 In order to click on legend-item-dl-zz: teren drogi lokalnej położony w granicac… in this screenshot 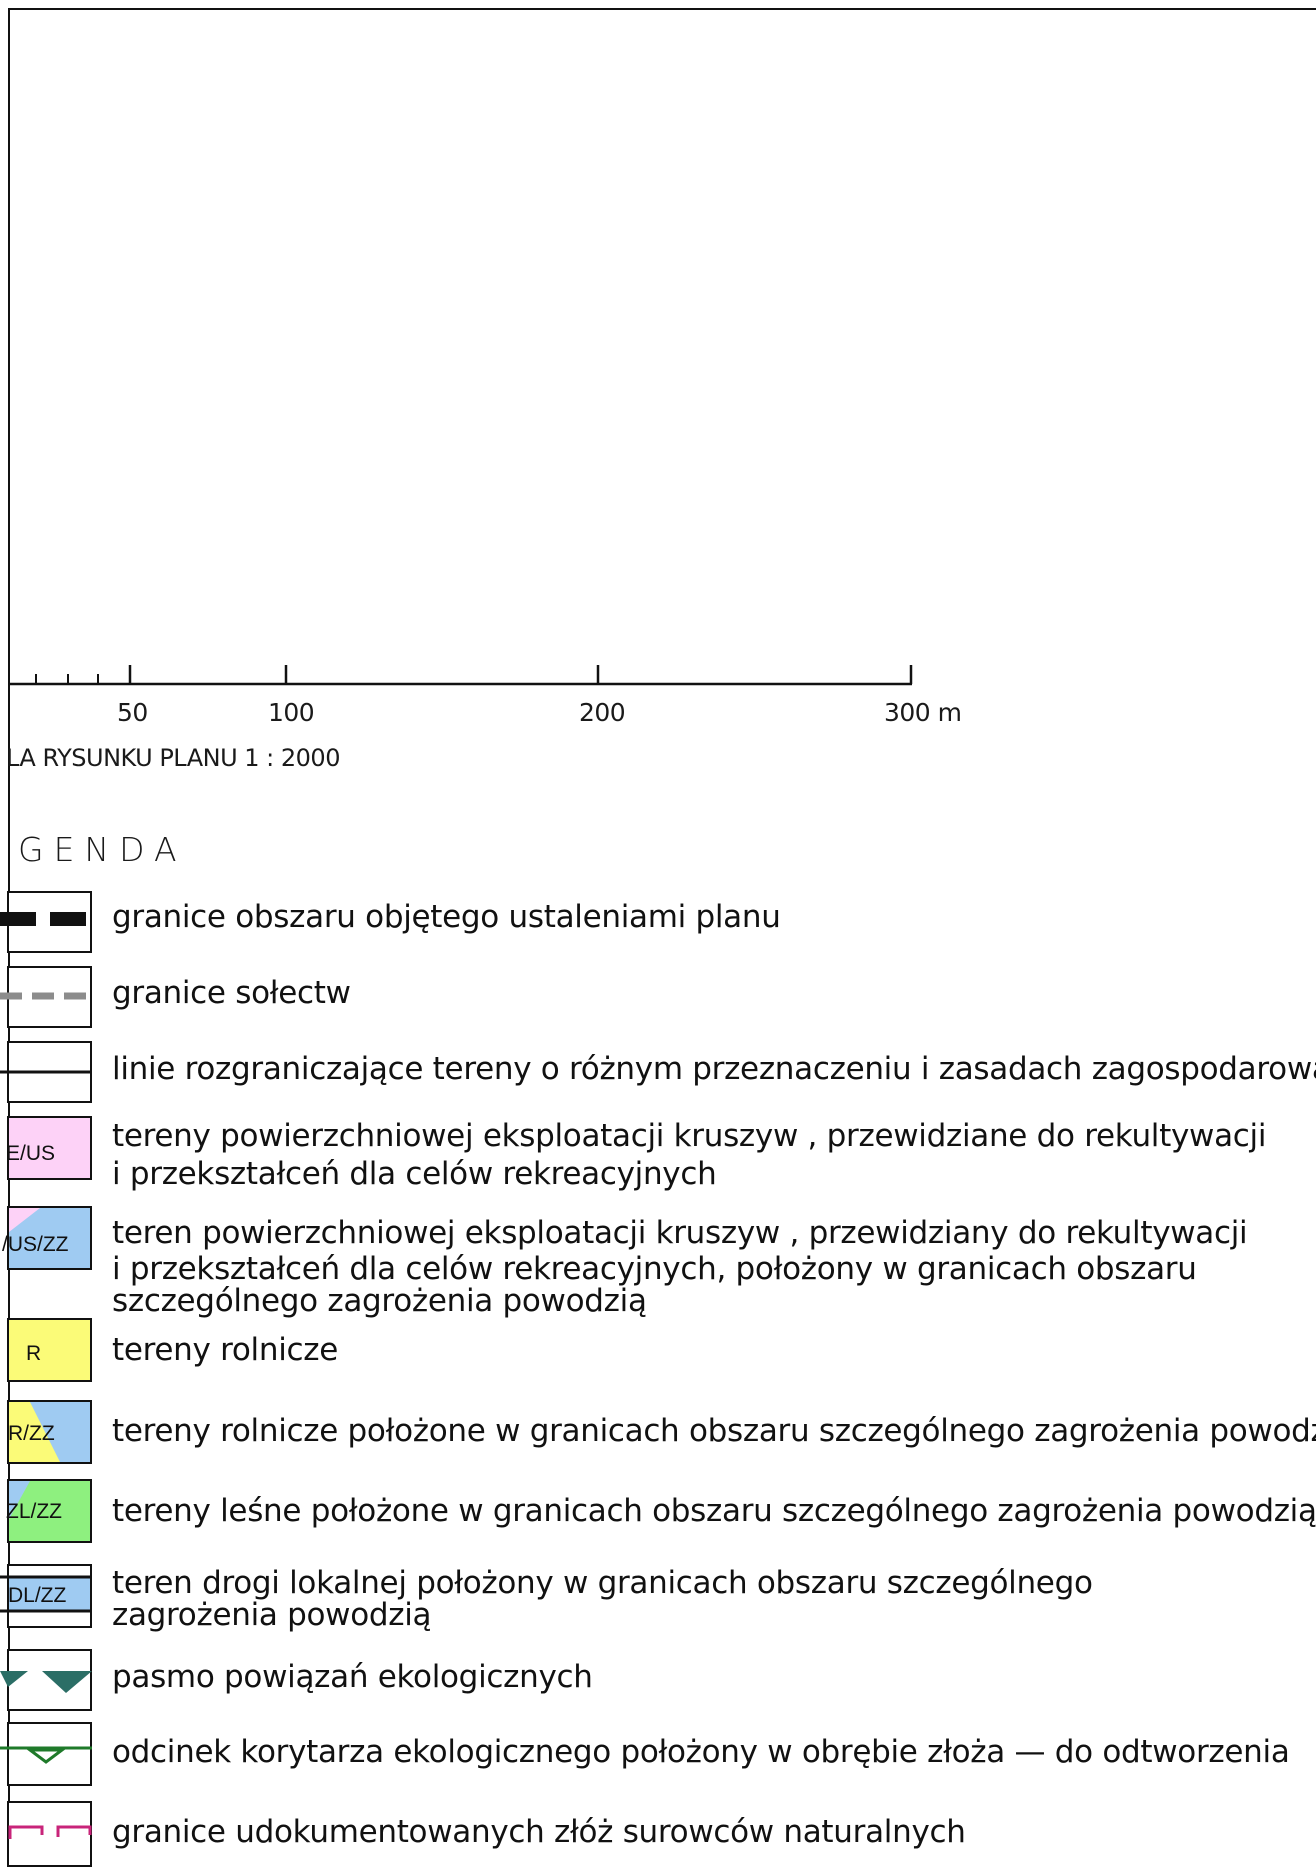, I will do `click(602, 1599)`.